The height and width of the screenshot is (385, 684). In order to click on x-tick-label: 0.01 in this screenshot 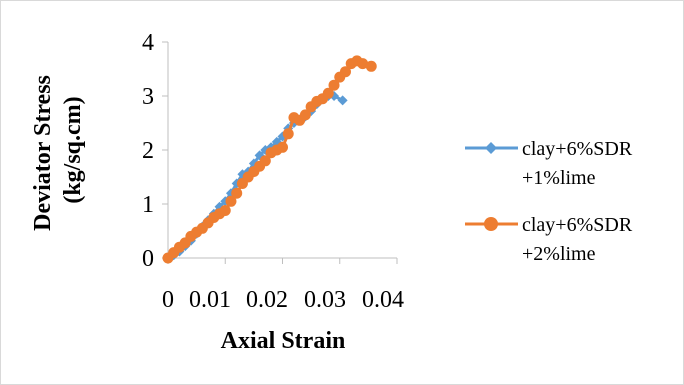, I will do `click(210, 300)`.